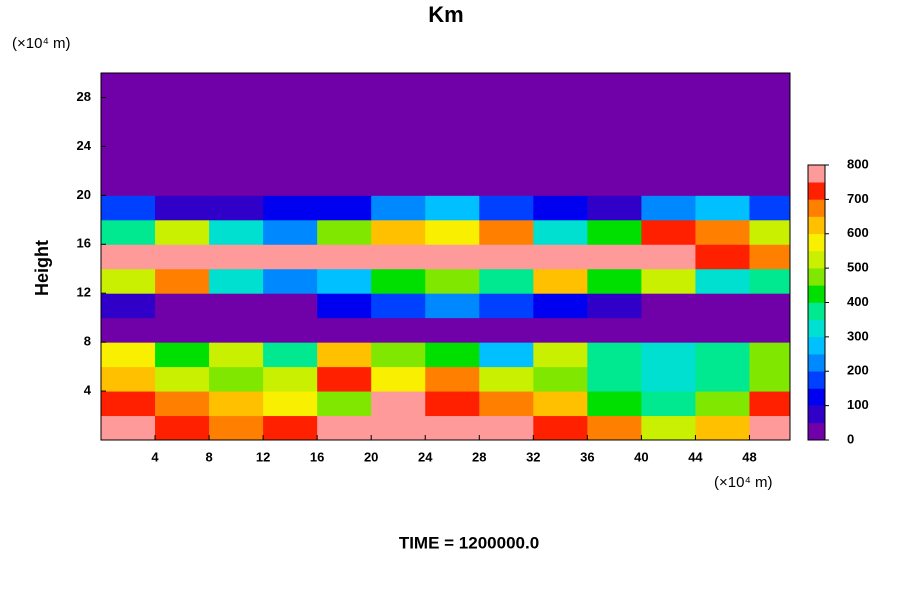 The image size is (900, 600). Describe the element at coordinates (425, 456) in the screenshot. I see `x-tick-label: 24` at that location.